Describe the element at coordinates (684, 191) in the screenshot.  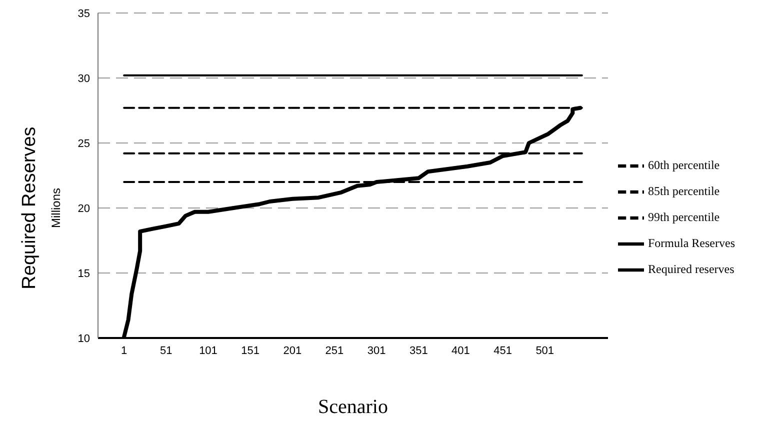
I see `legend-label: 85th percentile` at that location.